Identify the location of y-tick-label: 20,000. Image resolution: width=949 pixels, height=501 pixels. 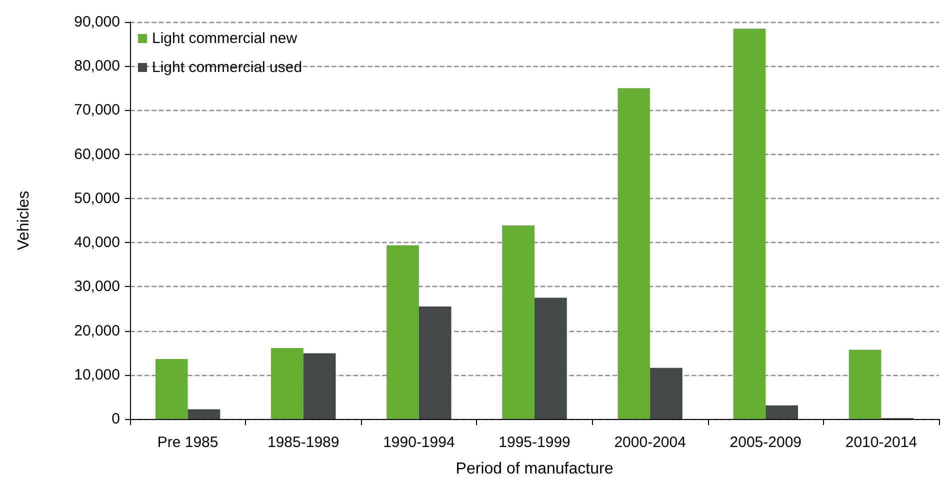
(97, 331).